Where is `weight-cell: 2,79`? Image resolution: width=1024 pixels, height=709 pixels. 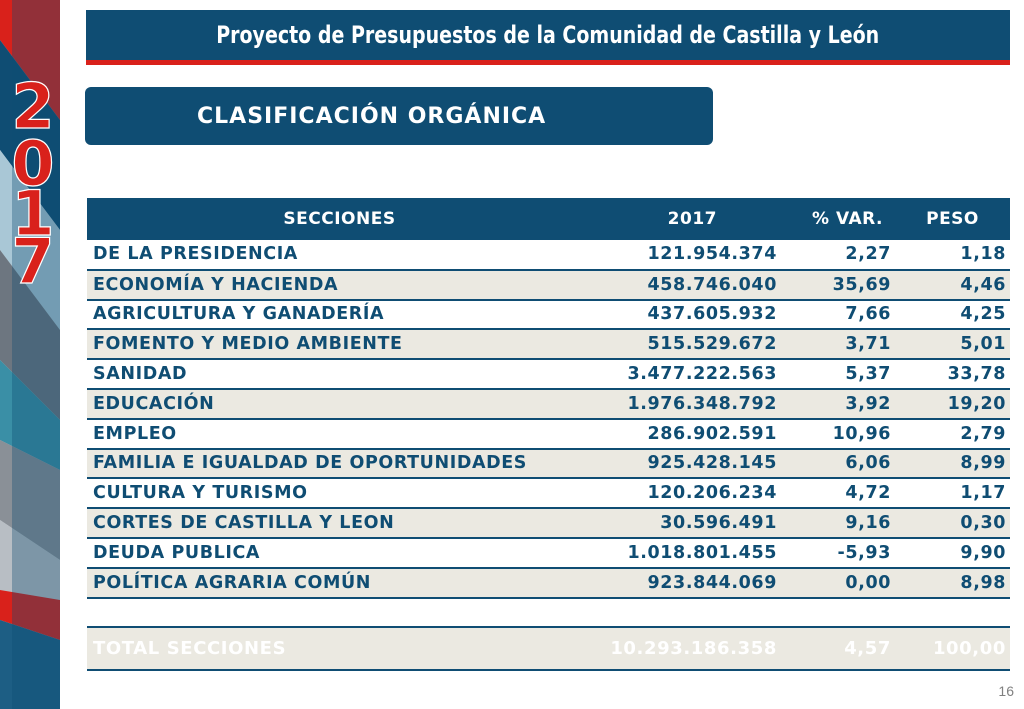 weight-cell: 2,79 is located at coordinates (983, 433).